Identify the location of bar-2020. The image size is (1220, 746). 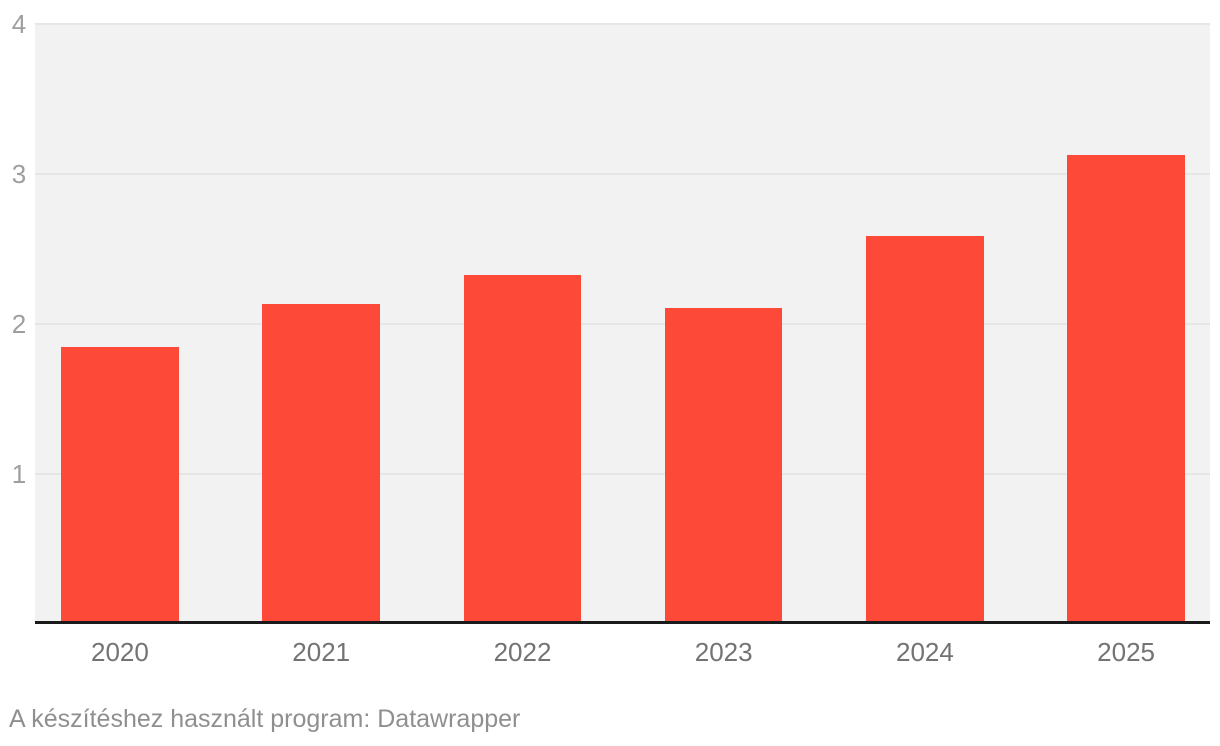
(120, 485).